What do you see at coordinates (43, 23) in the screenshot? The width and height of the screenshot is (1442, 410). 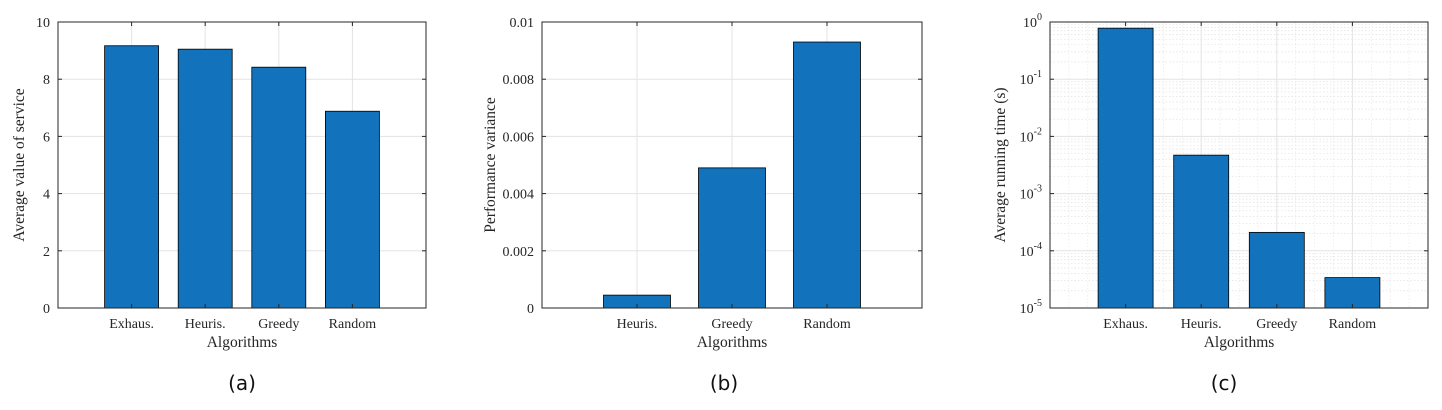 I see `y-tick-label: 10` at bounding box center [43, 23].